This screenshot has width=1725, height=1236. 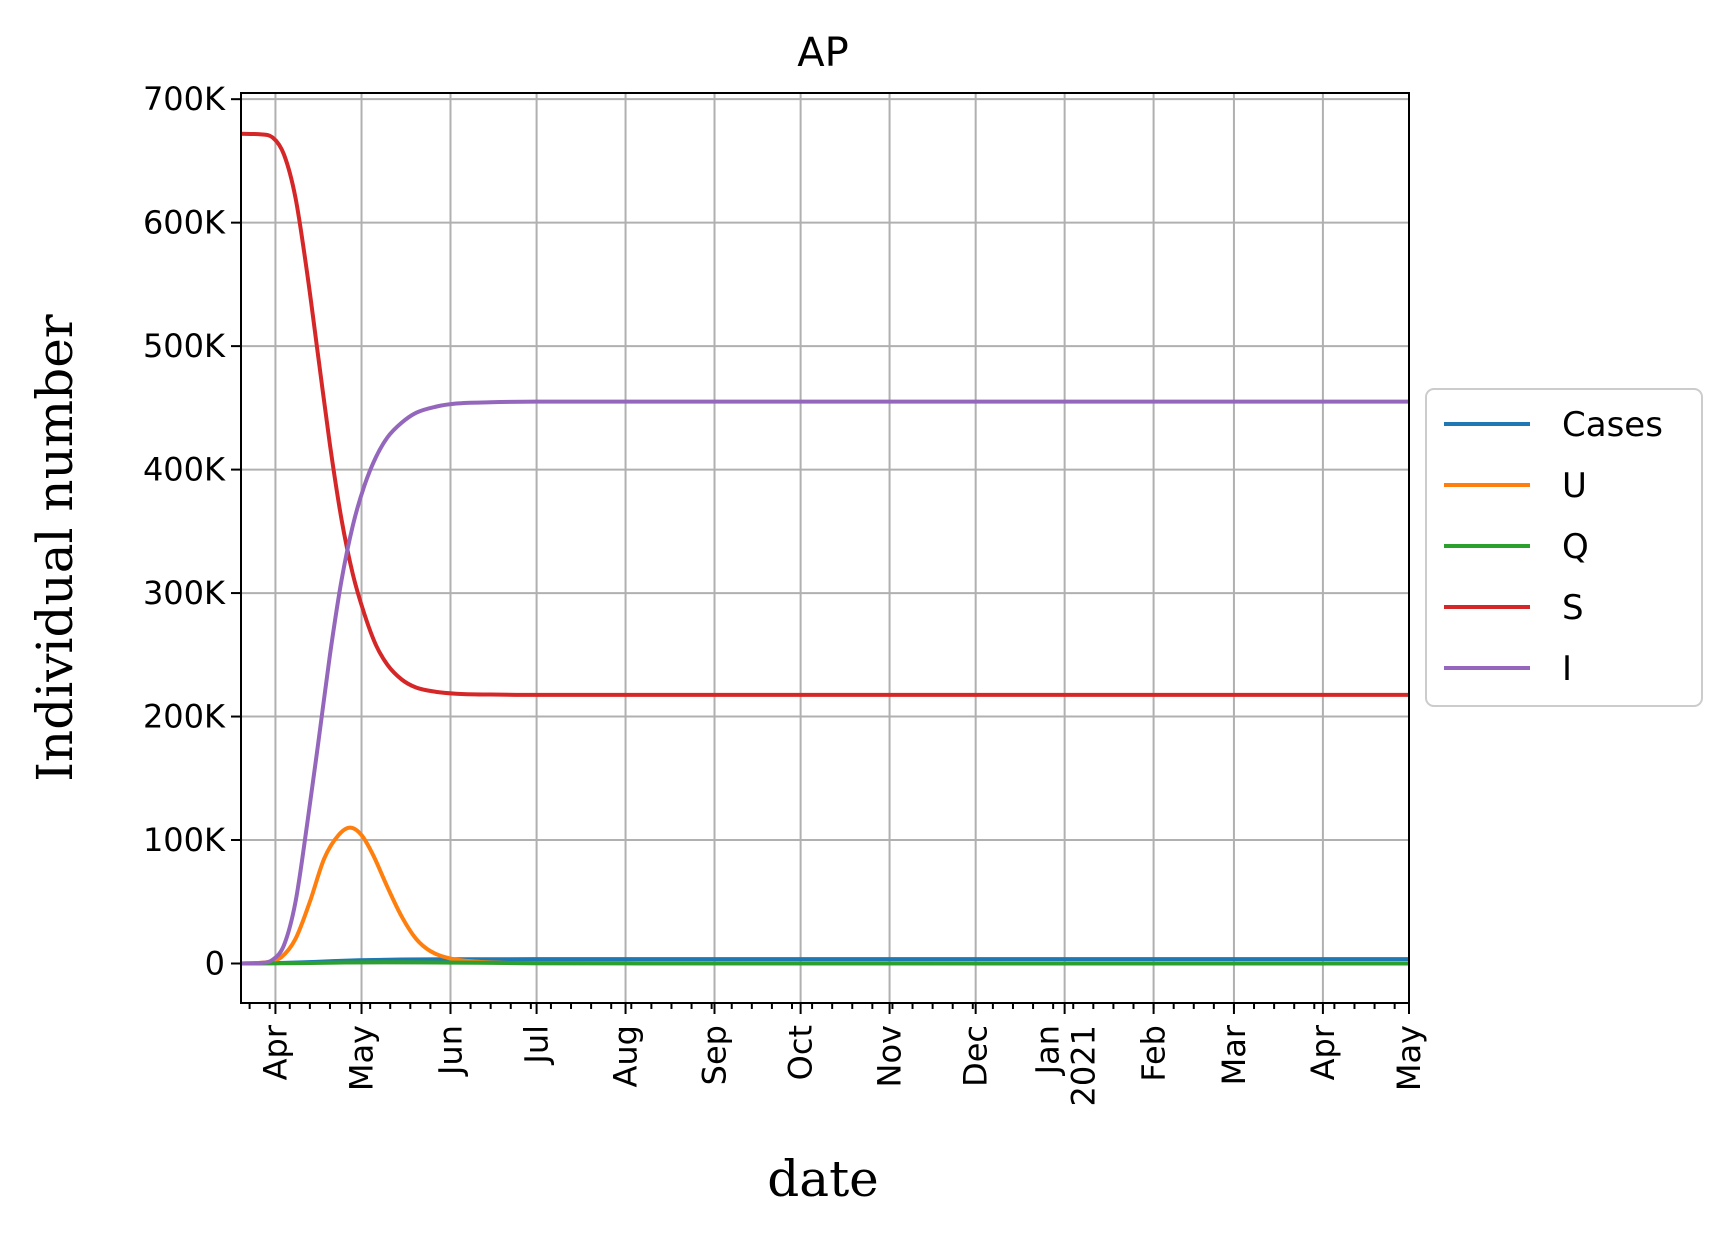 I want to click on x-tick-label-group: Oct, so click(x=801, y=1052).